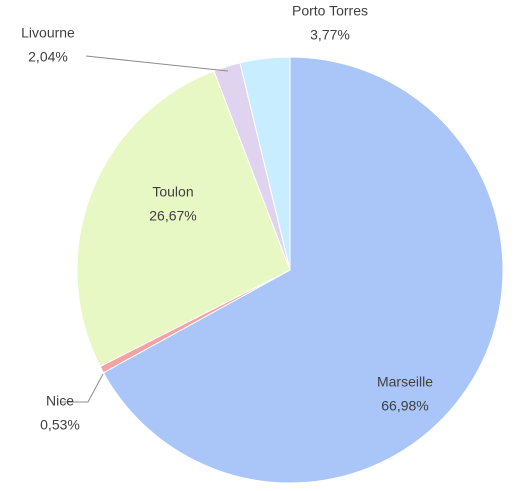  What do you see at coordinates (48, 33) in the screenshot?
I see `slice-label: Livourne` at bounding box center [48, 33].